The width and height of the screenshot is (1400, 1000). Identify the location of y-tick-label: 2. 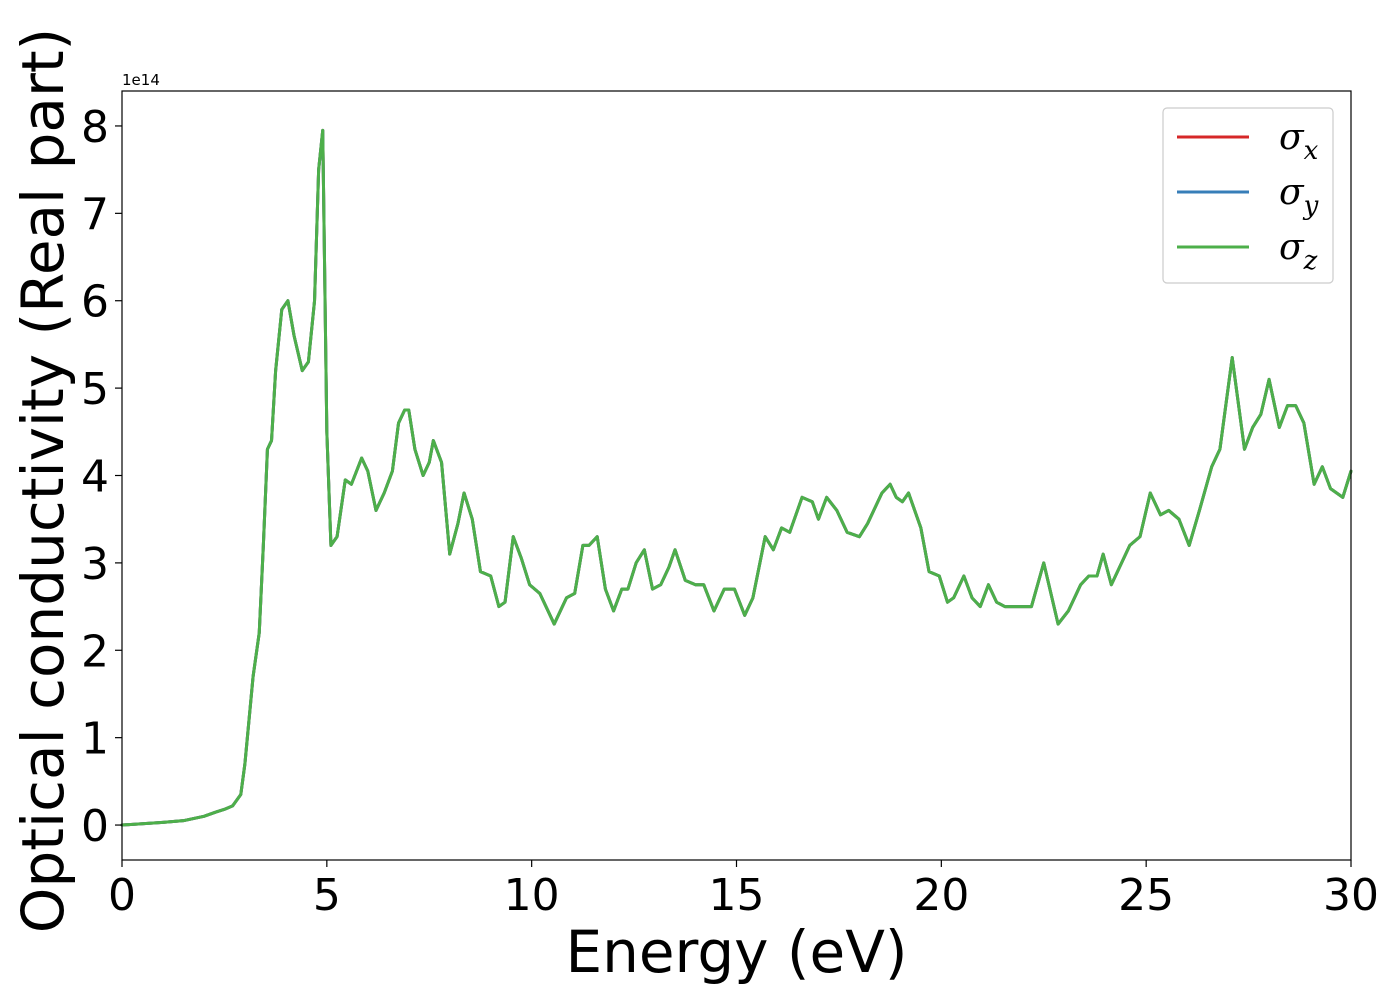
(95, 651).